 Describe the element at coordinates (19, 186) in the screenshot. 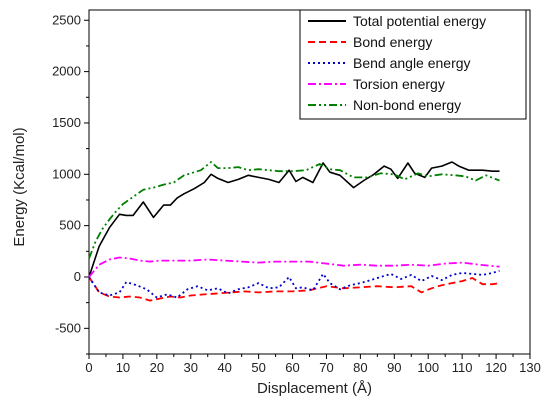

I see `y-axis-title: Energy (Kcal/mol)` at that location.